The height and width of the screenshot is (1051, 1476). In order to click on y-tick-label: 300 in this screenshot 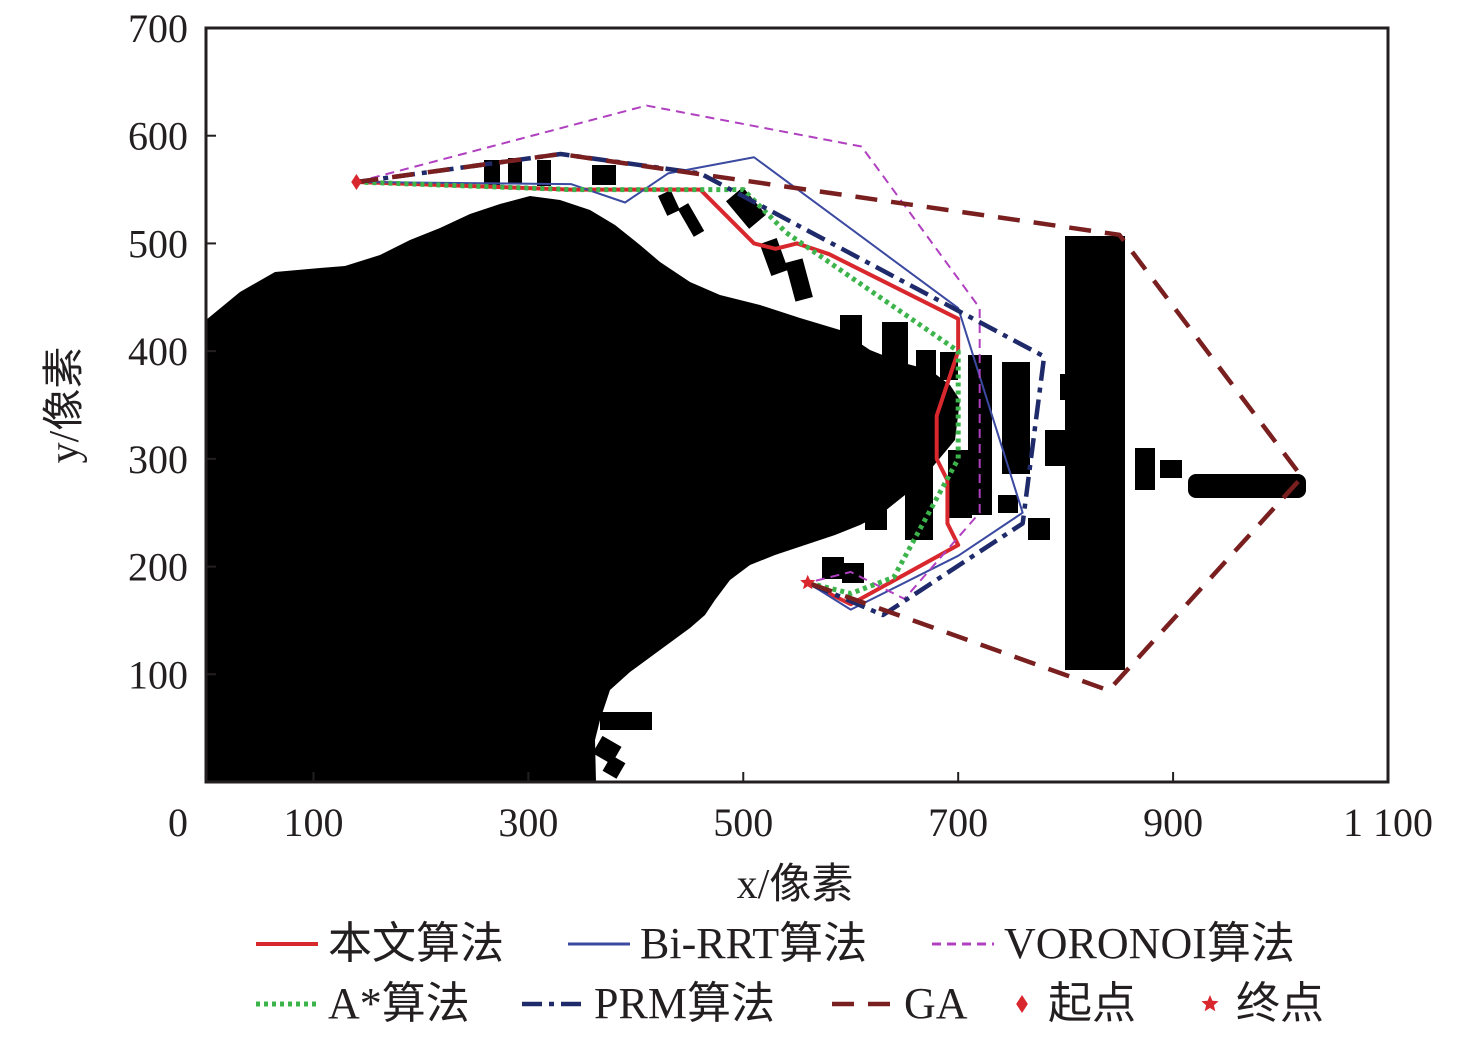, I will do `click(158, 459)`.